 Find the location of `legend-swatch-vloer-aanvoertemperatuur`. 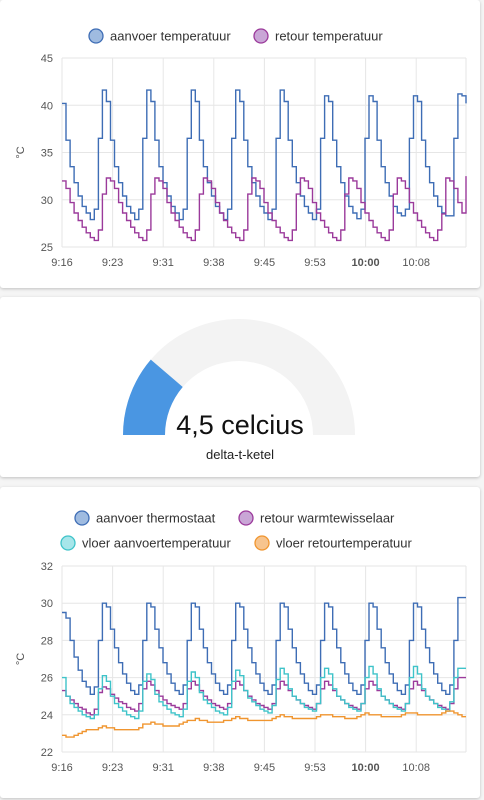

legend-swatch-vloer-aanvoertemperatuur is located at coordinates (68, 543).